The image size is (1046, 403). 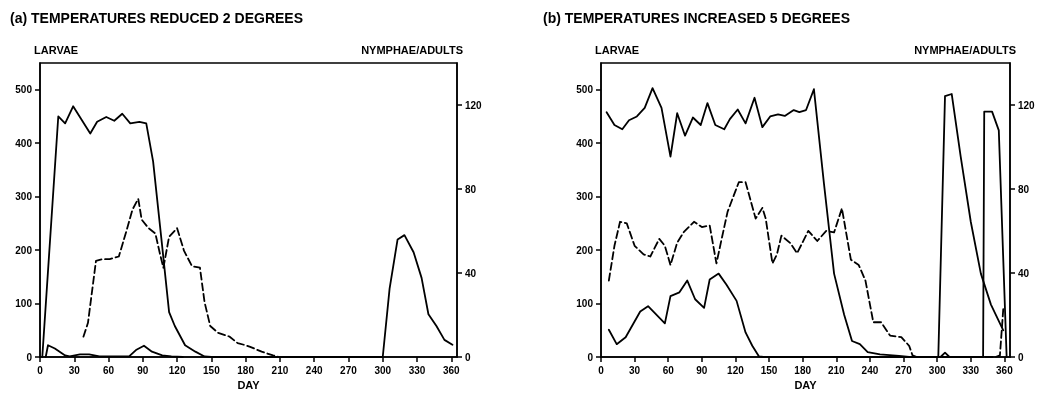 I want to click on chart-title: (a) TEMPERATURES REDUCED 2 DEGREES, so click(x=157, y=18).